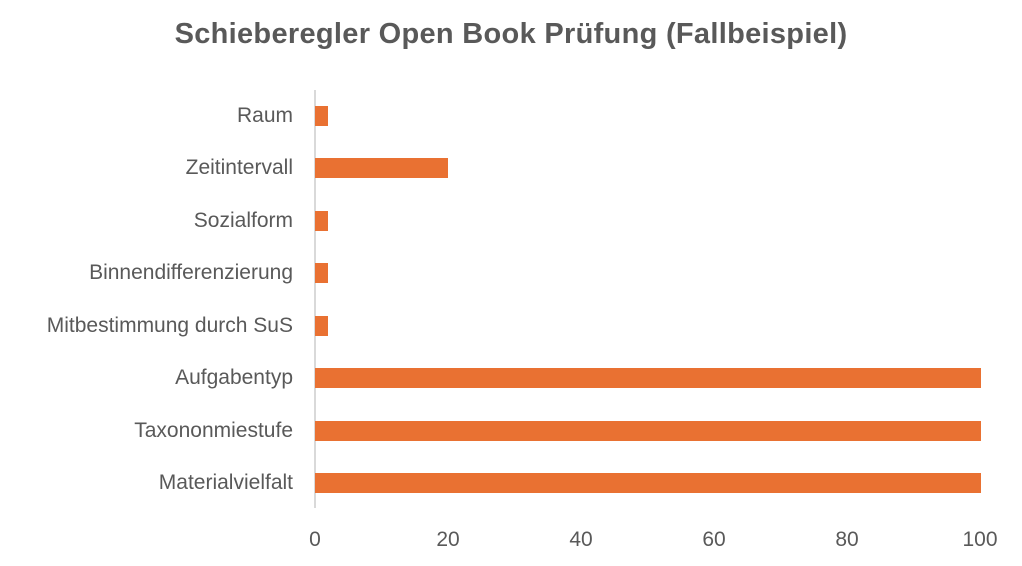 This screenshot has width=1022, height=566. Describe the element at coordinates (213, 430) in the screenshot. I see `category-label: Taxononmiestufe` at that location.